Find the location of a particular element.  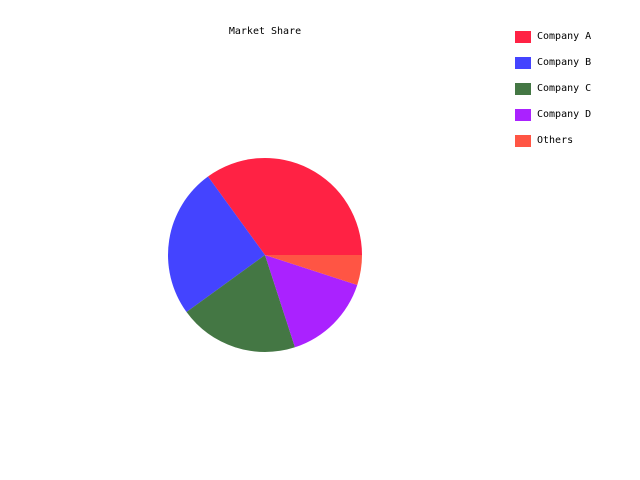

legend-label: Company A is located at coordinates (564, 36).